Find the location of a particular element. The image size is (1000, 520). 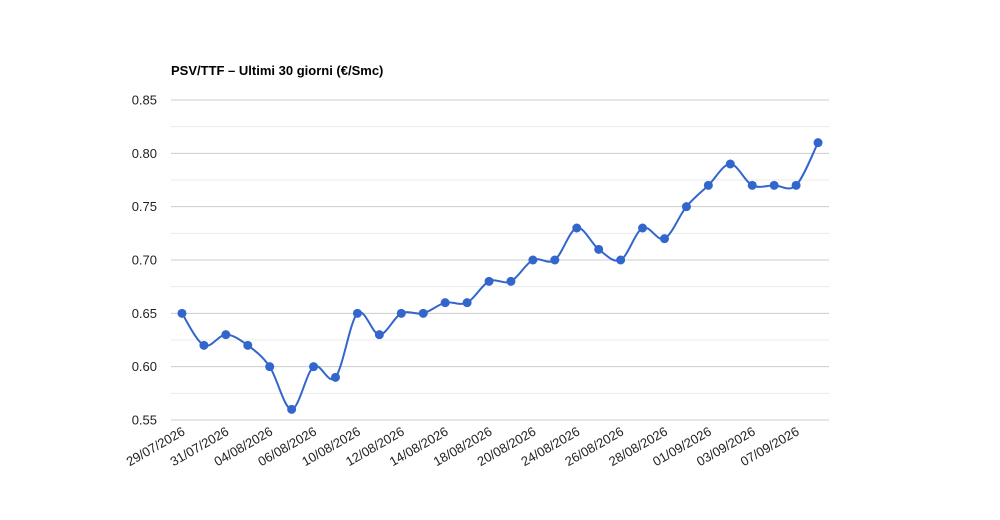

y-tick-label: 0.60 is located at coordinates (144, 366).